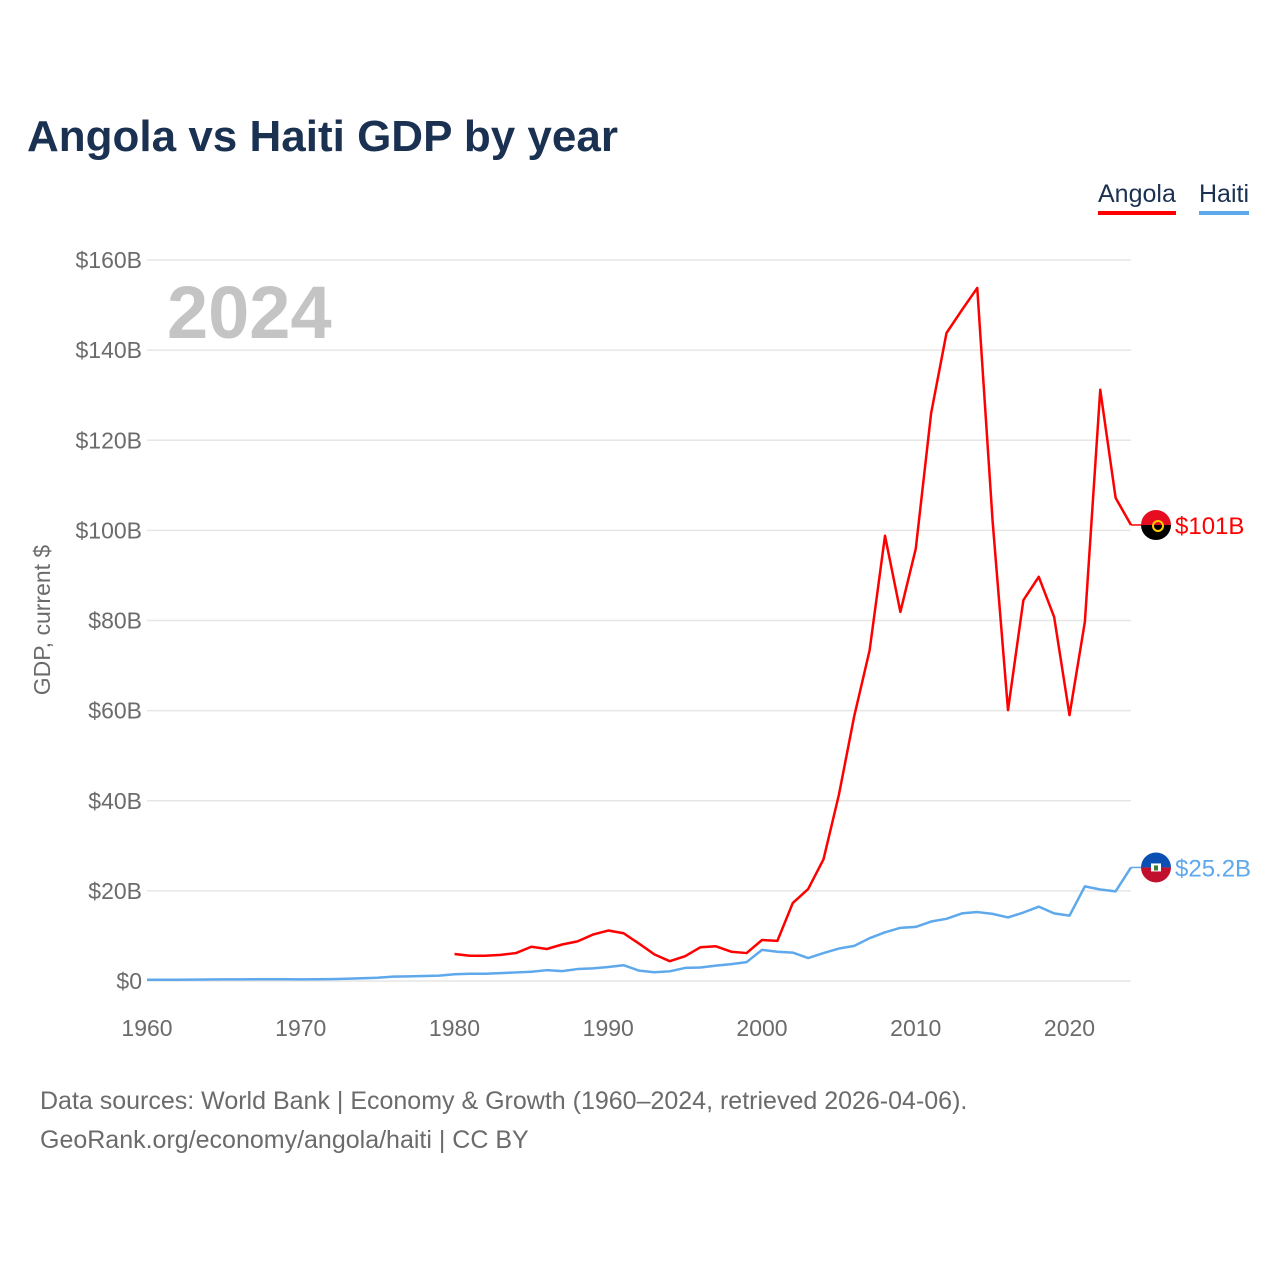  What do you see at coordinates (1209, 526) in the screenshot?
I see `end-value-label: $101B` at bounding box center [1209, 526].